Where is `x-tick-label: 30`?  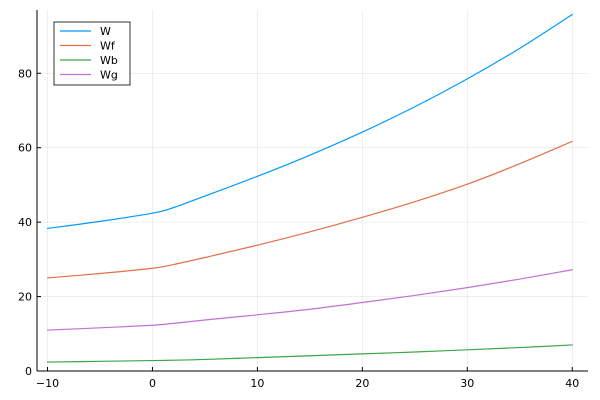 x-tick-label: 30 is located at coordinates (467, 383).